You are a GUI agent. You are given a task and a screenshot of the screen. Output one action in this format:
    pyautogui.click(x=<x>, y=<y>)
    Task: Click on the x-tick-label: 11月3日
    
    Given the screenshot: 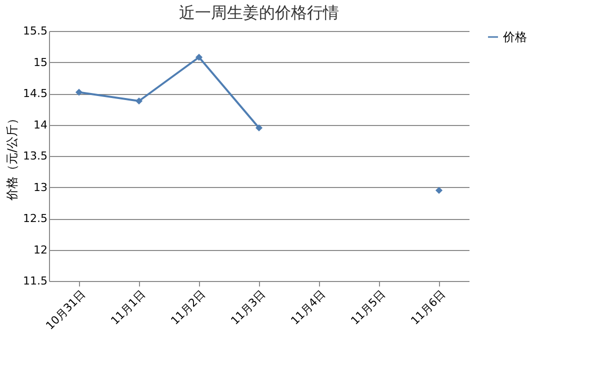 What is the action you would take?
    pyautogui.click(x=248, y=308)
    